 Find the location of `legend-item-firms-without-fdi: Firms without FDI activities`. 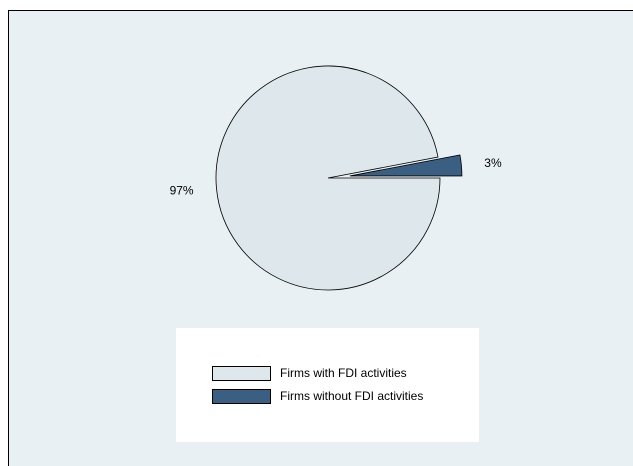

legend-item-firms-without-fdi: Firms without FDI activities is located at coordinates (317, 396).